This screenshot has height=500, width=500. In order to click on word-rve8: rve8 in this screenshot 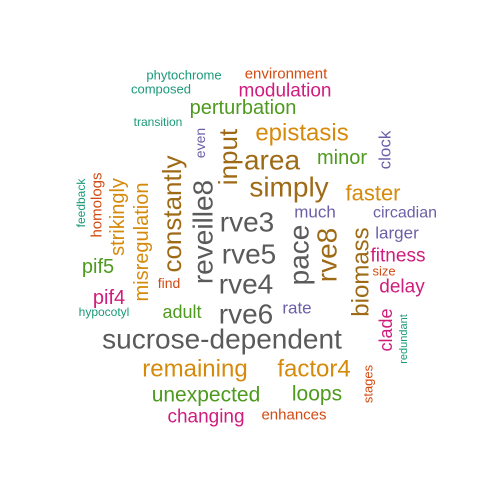, I will do `click(327, 255)`.